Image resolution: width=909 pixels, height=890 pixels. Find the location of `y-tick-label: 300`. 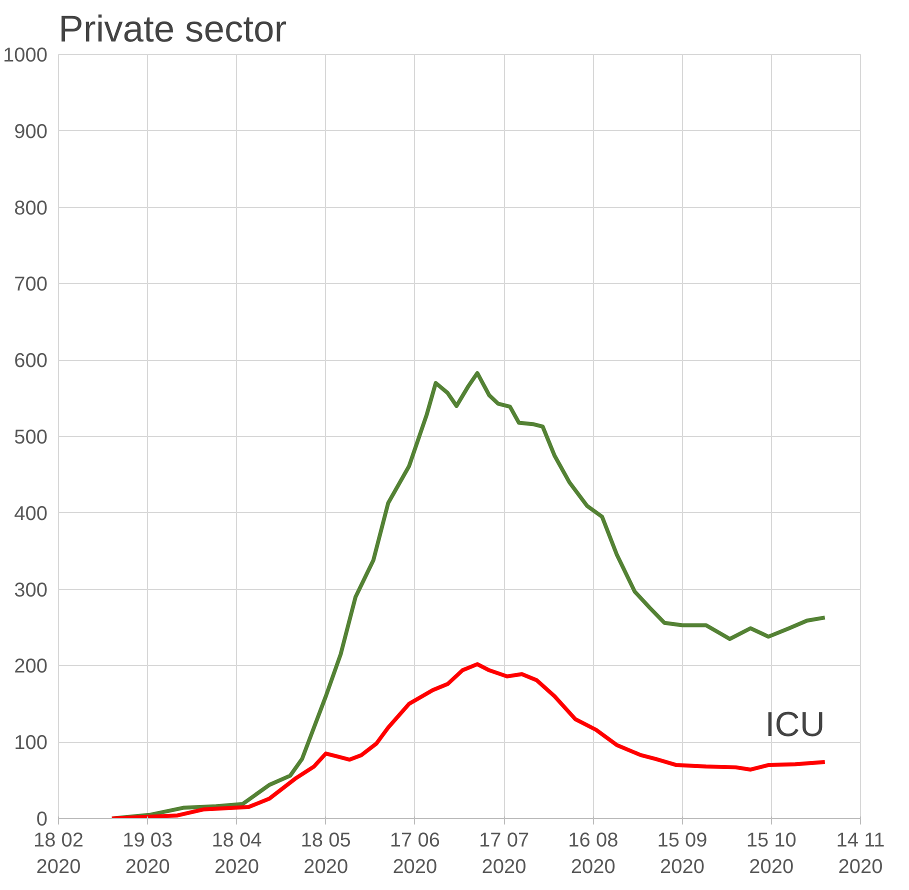

y-tick-label: 300 is located at coordinates (31, 590).